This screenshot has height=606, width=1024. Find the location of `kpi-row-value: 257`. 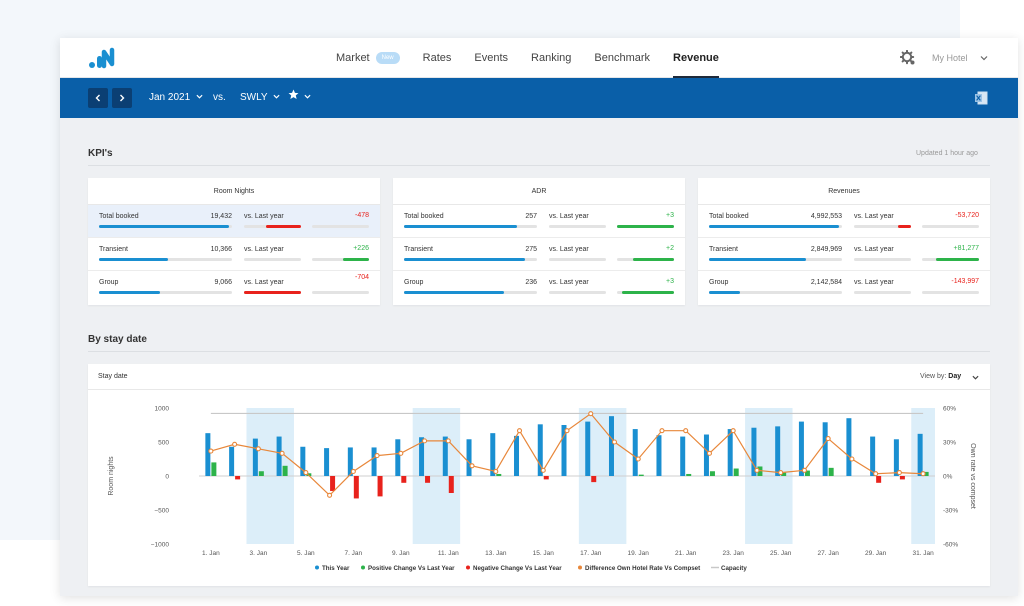

kpi-row-value: 257 is located at coordinates (531, 216).